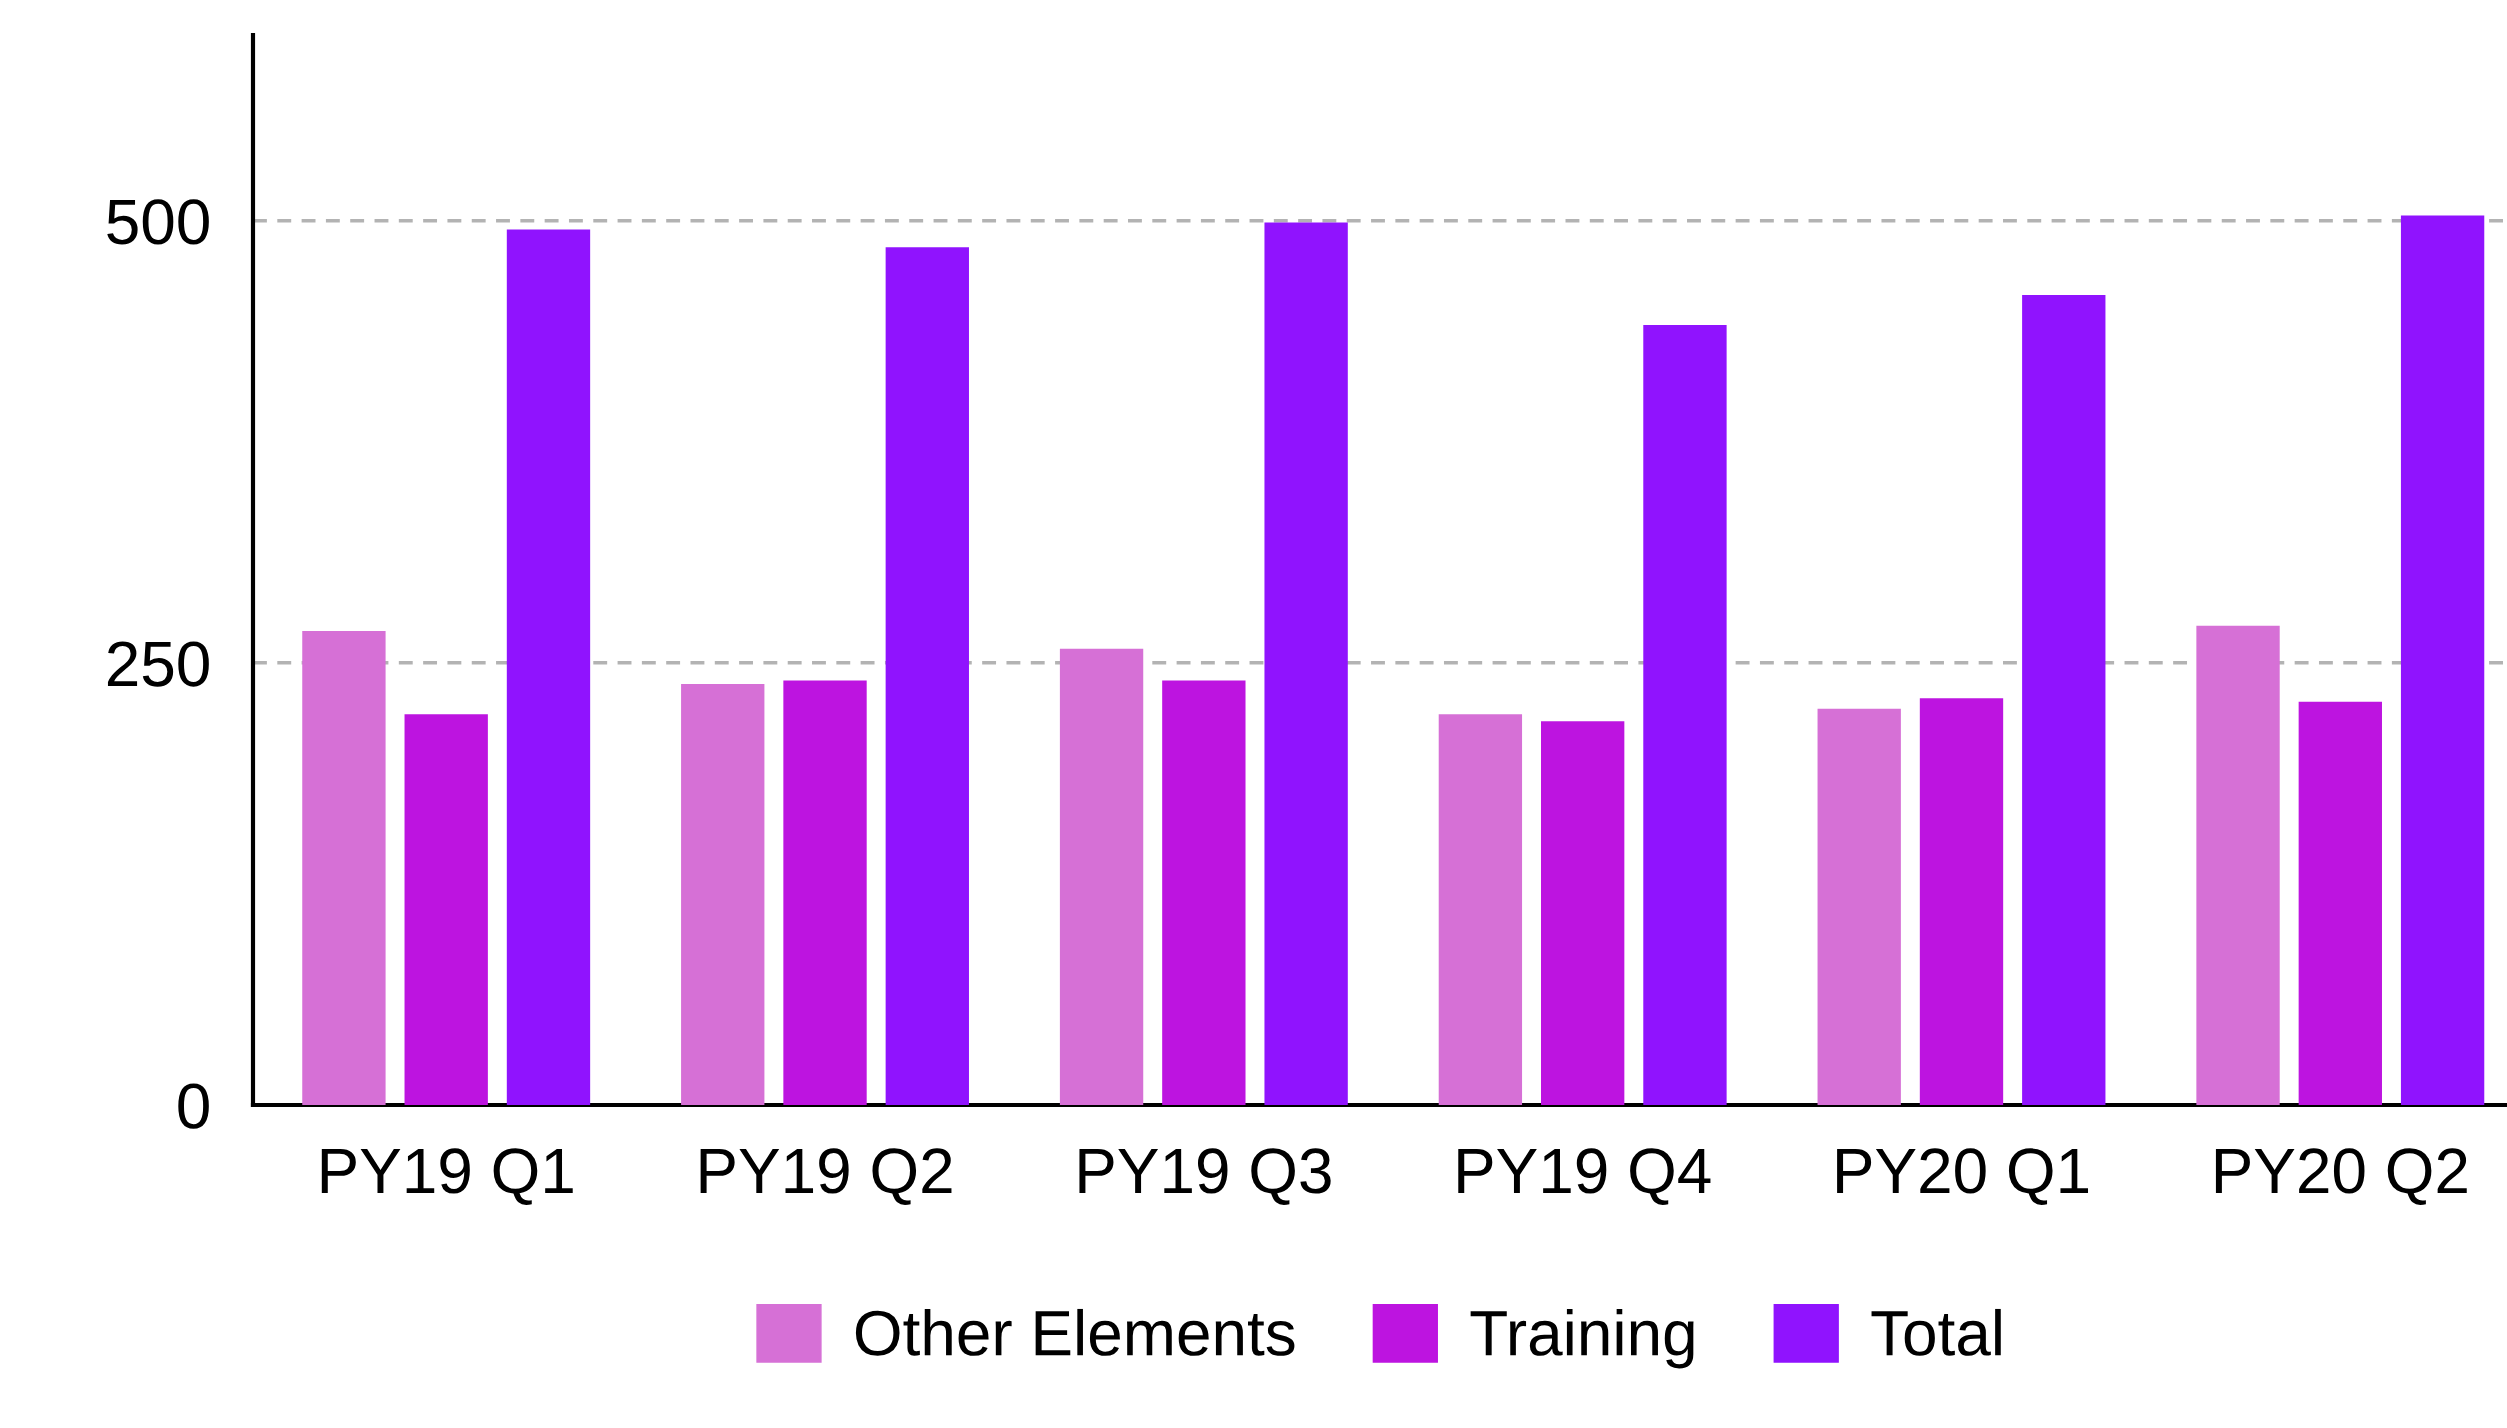 This screenshot has width=2507, height=1428. What do you see at coordinates (2341, 1177) in the screenshot?
I see `x-tick-label: PY20 Q2` at bounding box center [2341, 1177].